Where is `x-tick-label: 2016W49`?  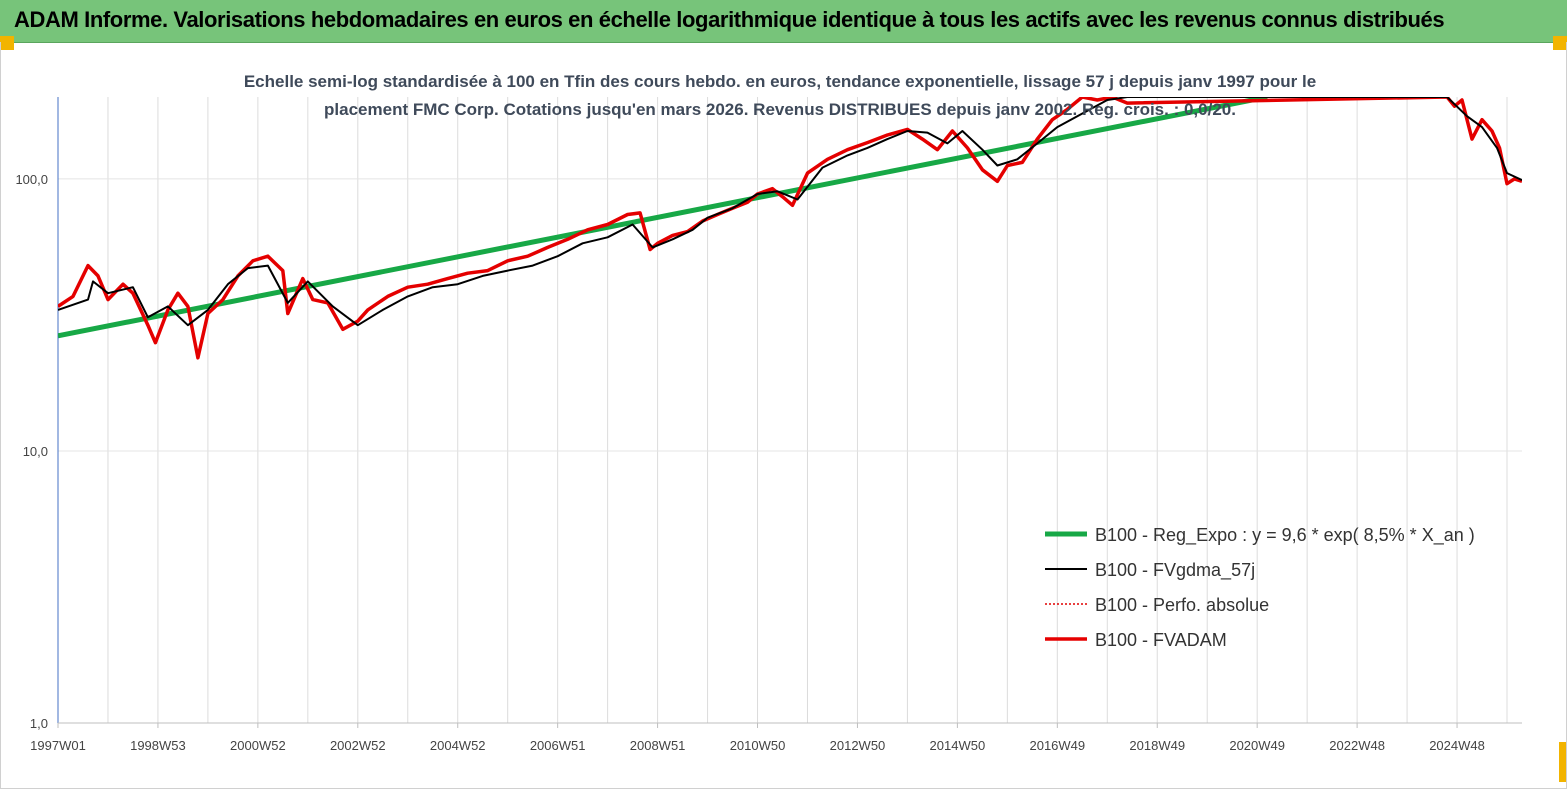
x-tick-label: 2016W49 is located at coordinates (1057, 745).